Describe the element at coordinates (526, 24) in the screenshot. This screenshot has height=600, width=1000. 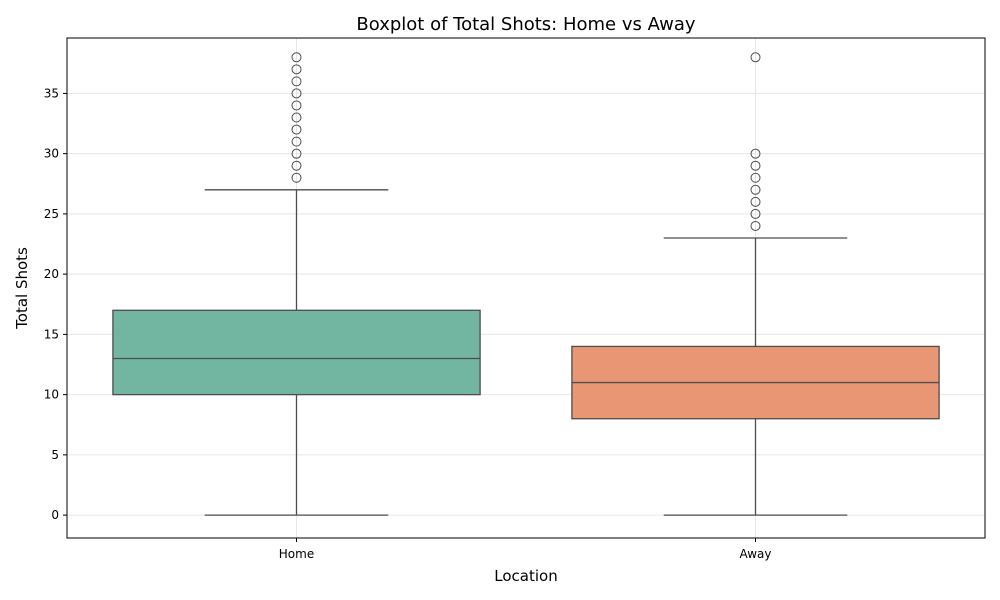
I see `chart-title: Boxplot of Total Shots: Home vs Away` at that location.